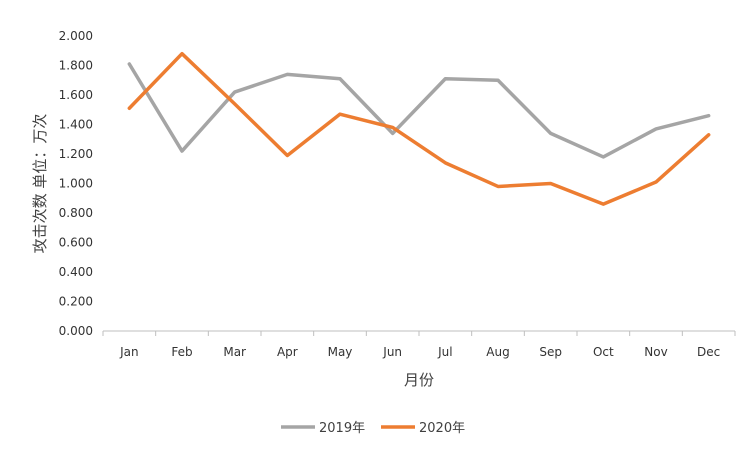 This screenshot has height=452, width=756. What do you see at coordinates (442, 428) in the screenshot?
I see `legend-label-2: 2020年` at bounding box center [442, 428].